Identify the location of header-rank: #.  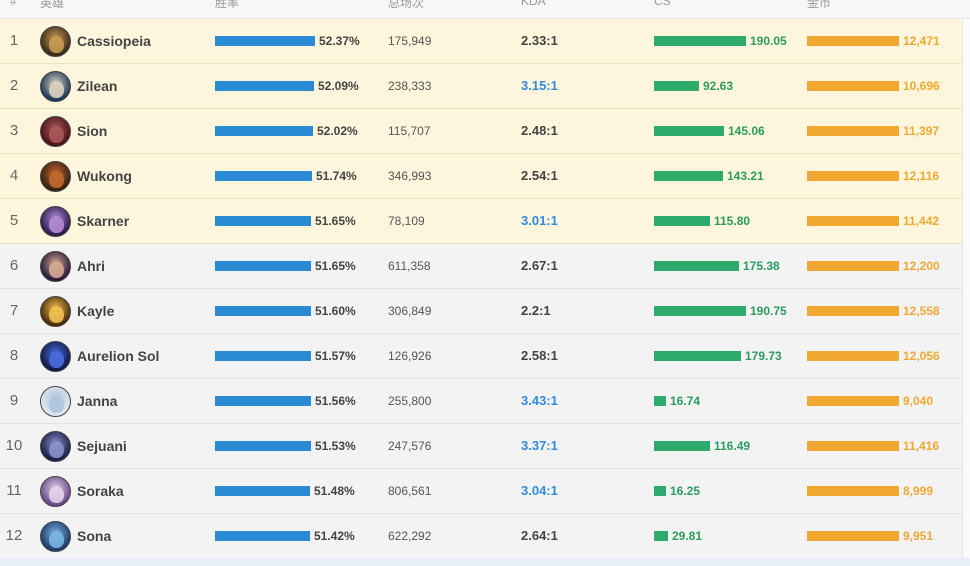
(13, 4).